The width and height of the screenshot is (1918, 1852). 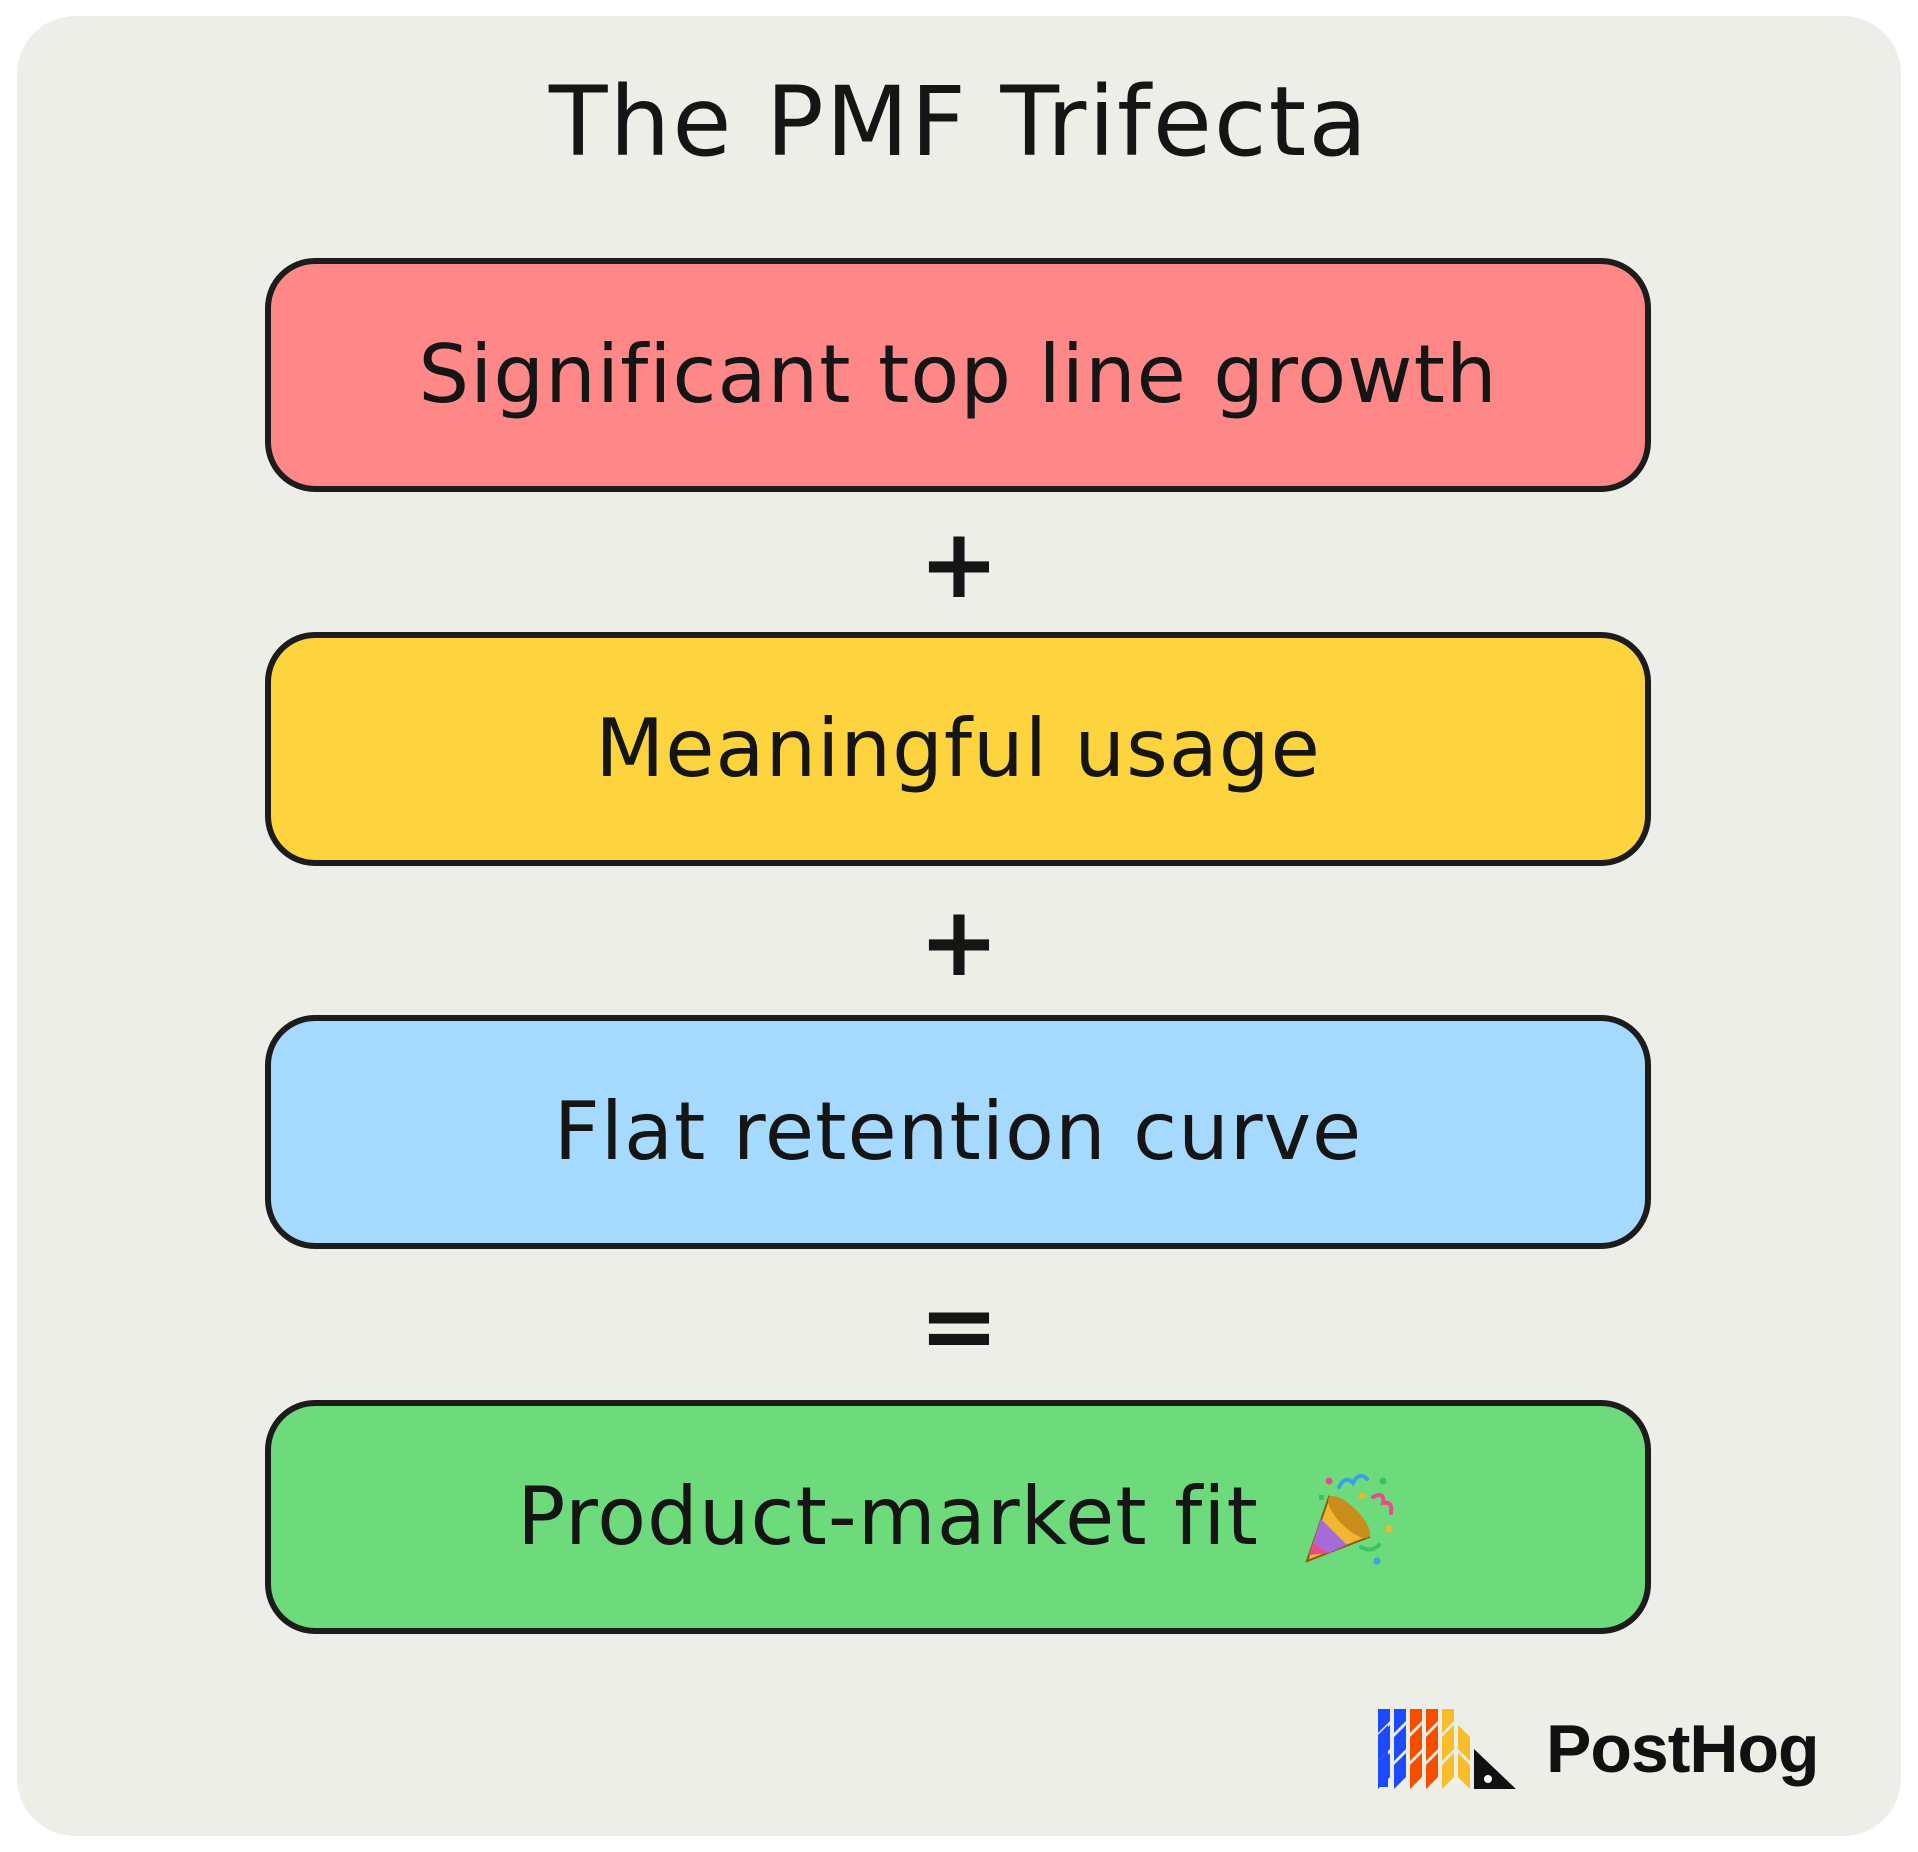 I want to click on party-popper-icon, so click(x=1349, y=1519).